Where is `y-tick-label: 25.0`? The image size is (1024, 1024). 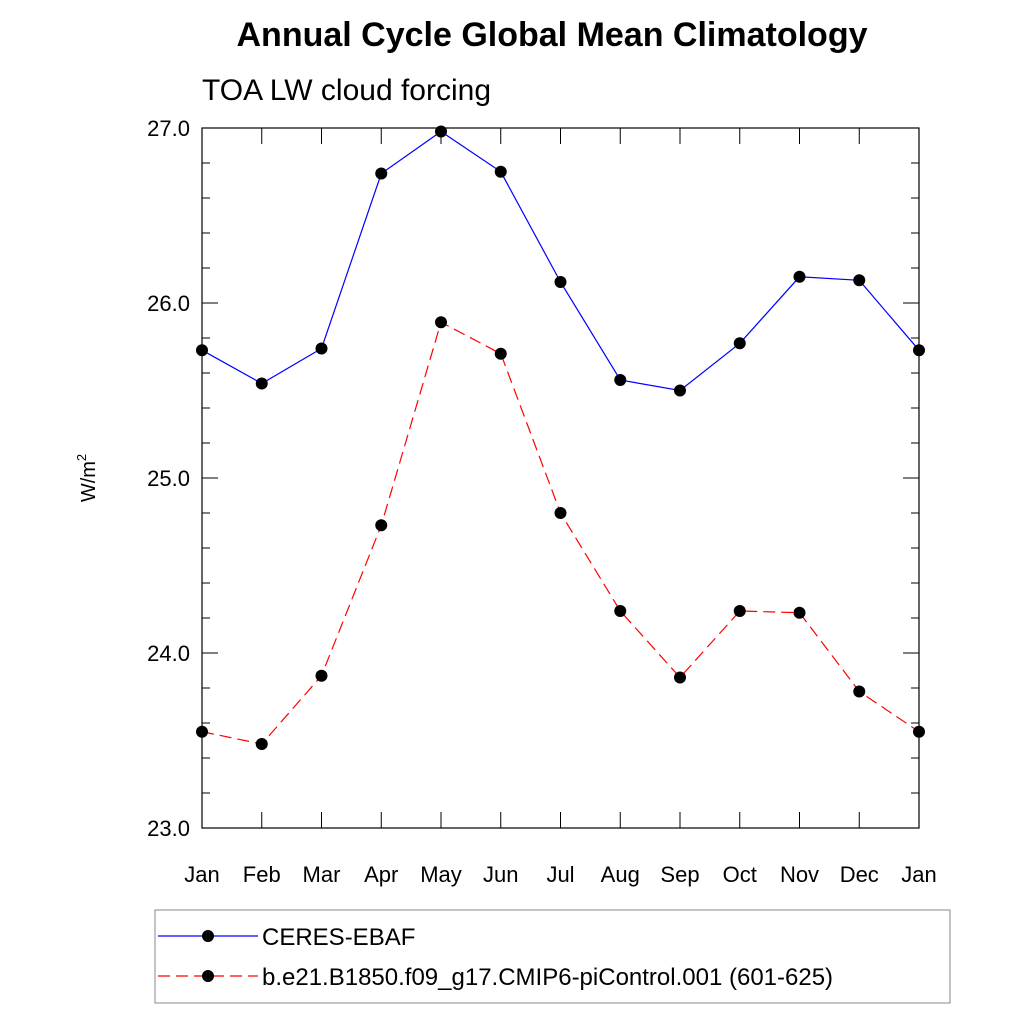
y-tick-label: 25.0 is located at coordinates (168, 478).